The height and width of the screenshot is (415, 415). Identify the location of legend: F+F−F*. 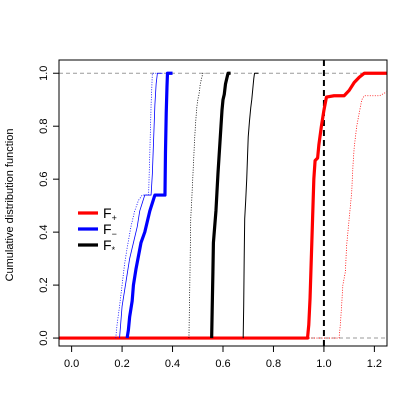
(97, 230).